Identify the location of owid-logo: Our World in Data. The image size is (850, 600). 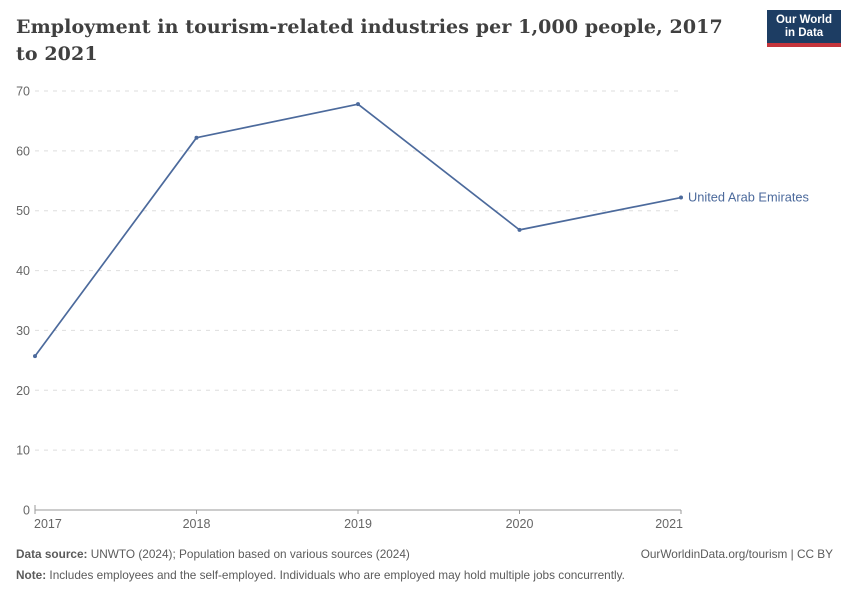
(804, 28).